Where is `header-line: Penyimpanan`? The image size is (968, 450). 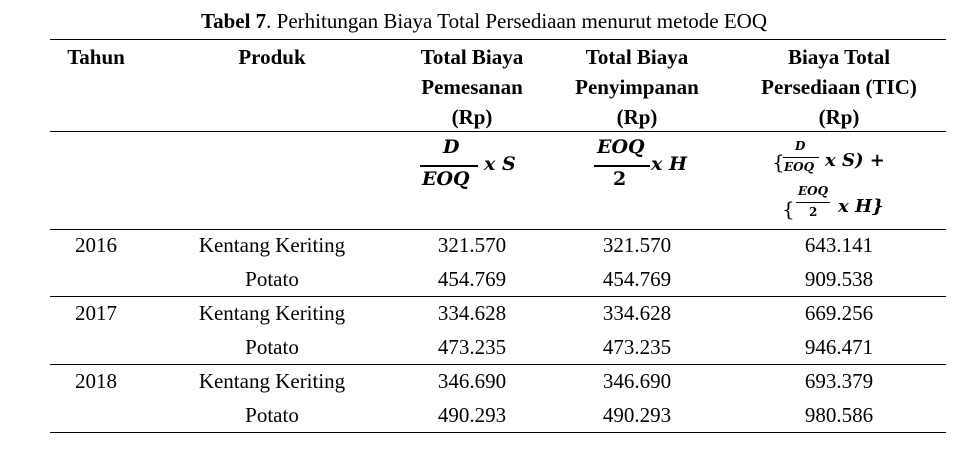
header-line: Penyimpanan is located at coordinates (637, 87).